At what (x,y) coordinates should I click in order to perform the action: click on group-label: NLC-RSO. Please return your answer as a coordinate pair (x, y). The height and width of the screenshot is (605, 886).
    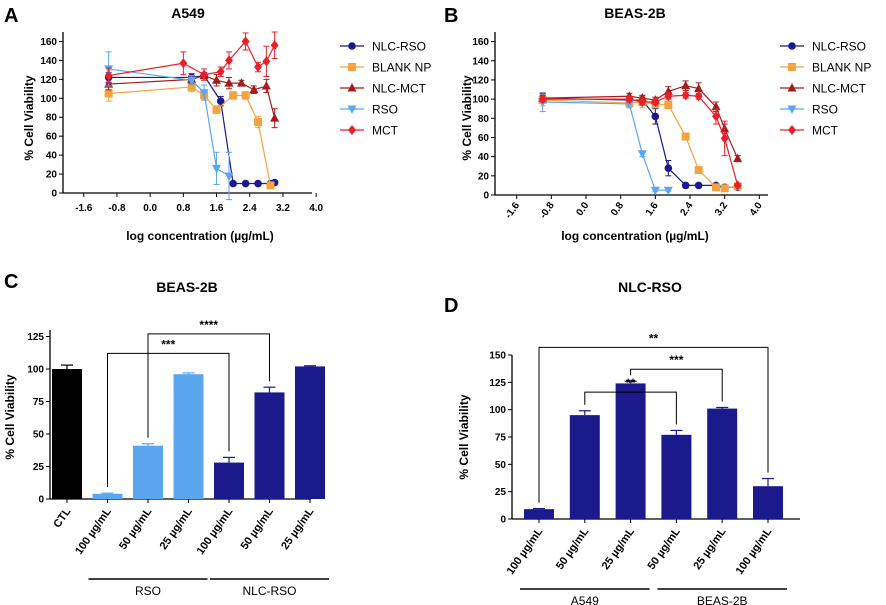
    Looking at the image, I should click on (269, 591).